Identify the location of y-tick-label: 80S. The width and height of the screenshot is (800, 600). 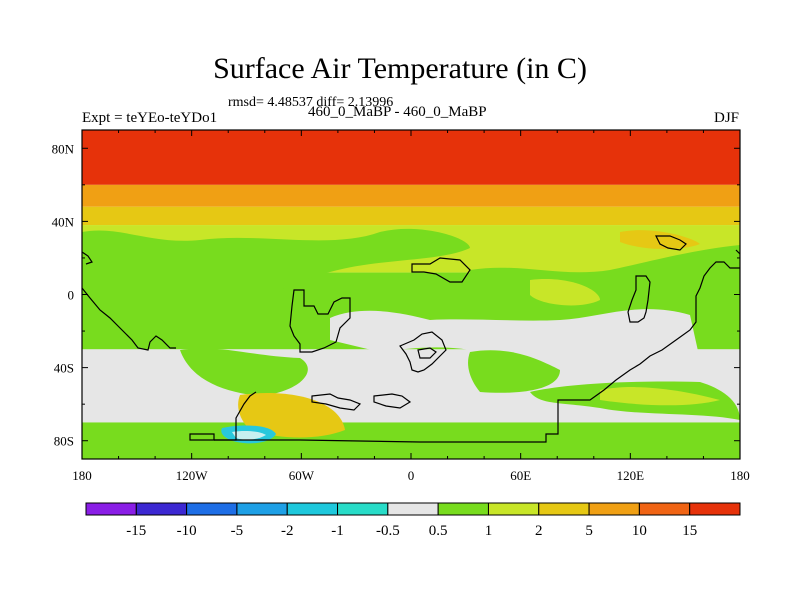
(64, 441).